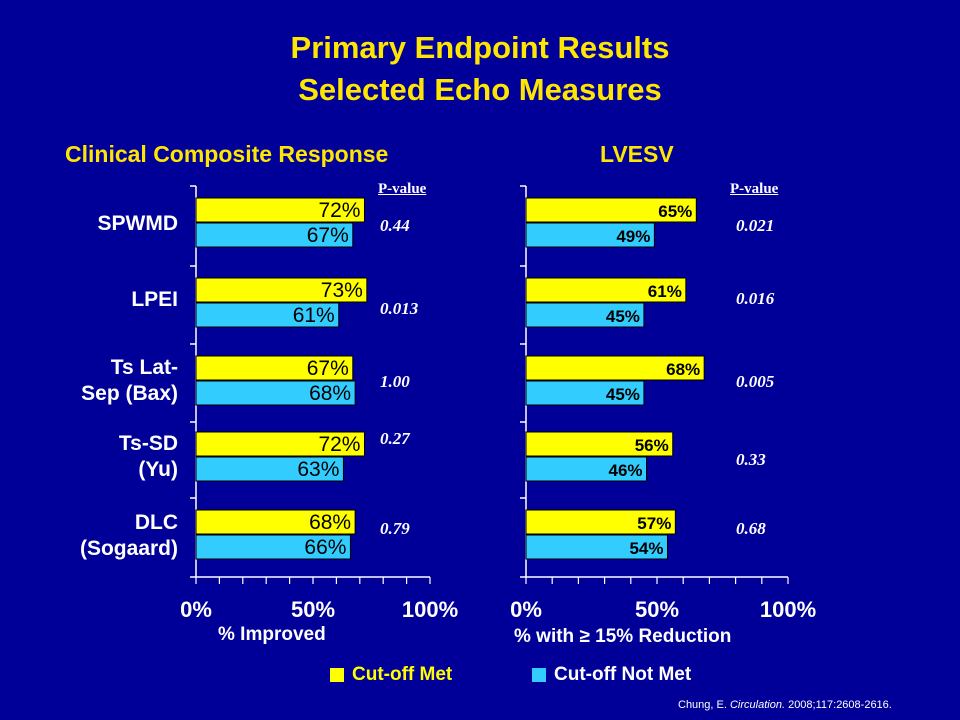 Image resolution: width=960 pixels, height=720 pixels. What do you see at coordinates (129, 393) in the screenshot?
I see `category-label-line: Sep (Bax)` at bounding box center [129, 393].